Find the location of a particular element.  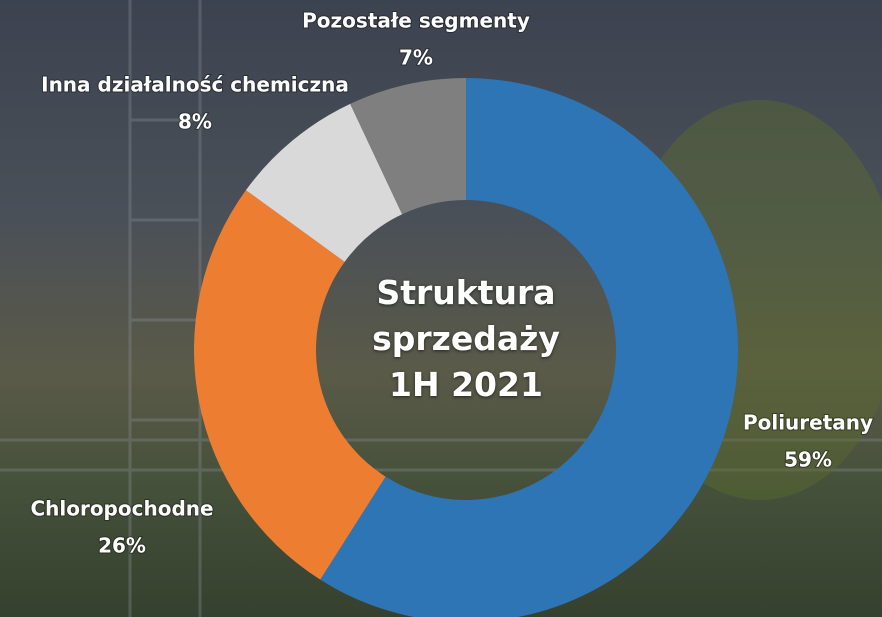

segment-name: Inna działalność chemiczna is located at coordinates (195, 85).